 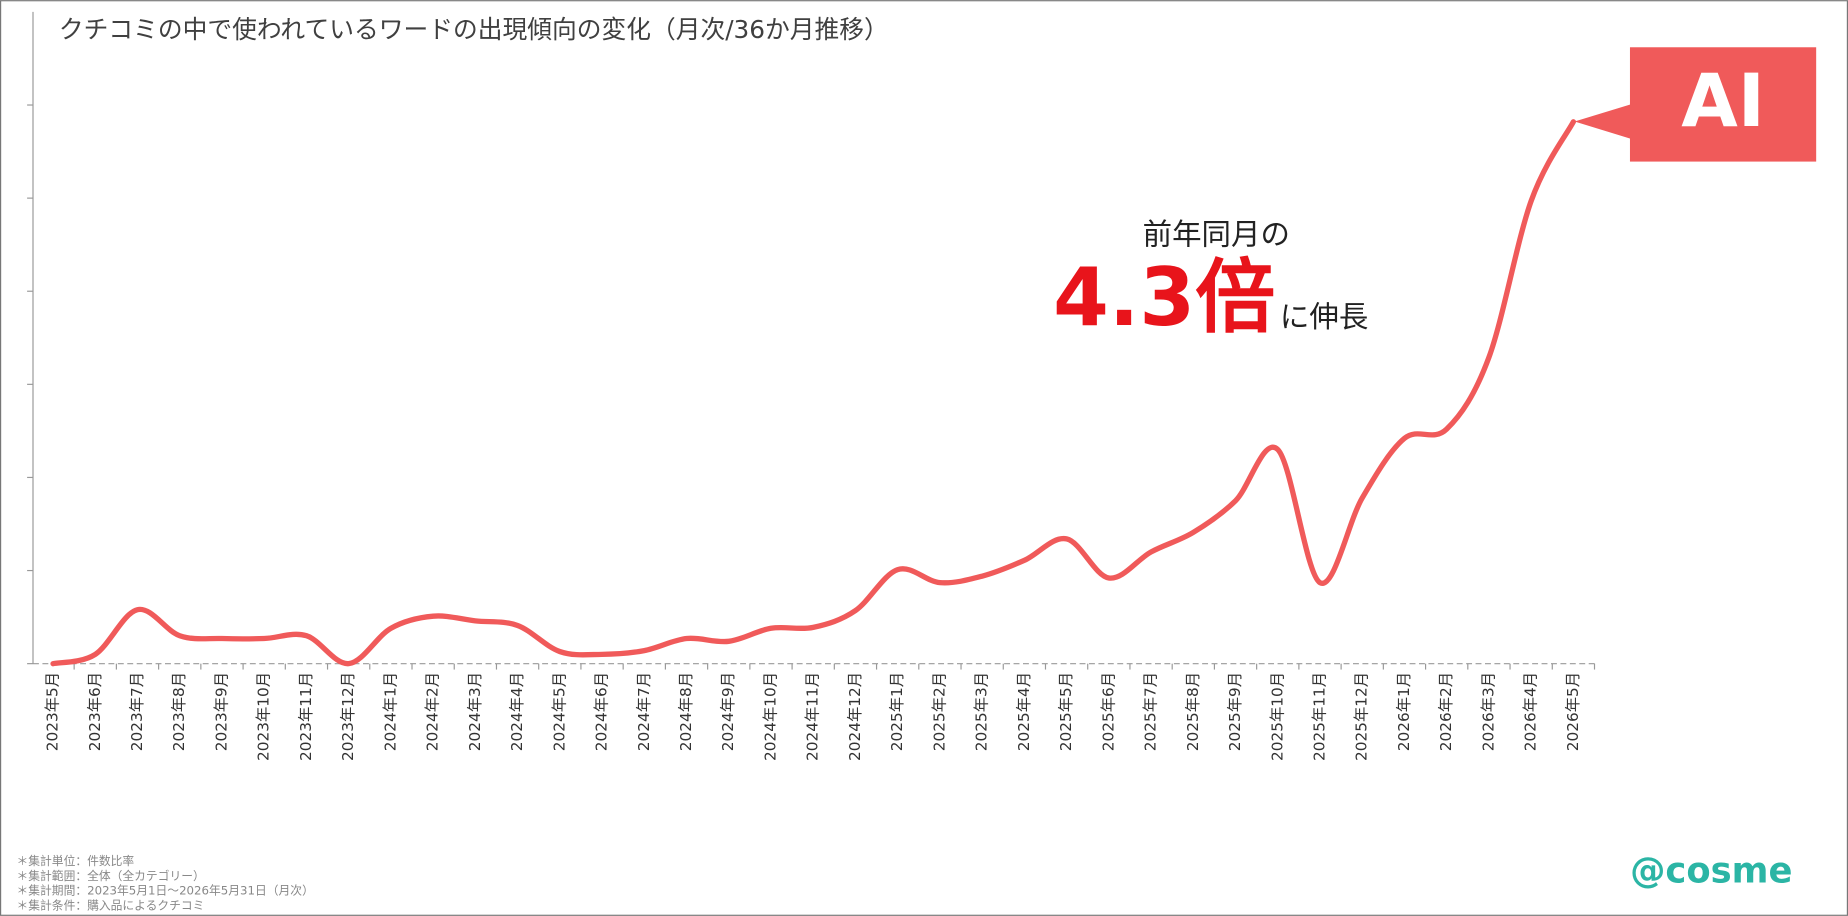 I want to click on x-tick-label: 2024年4月, so click(x=517, y=711).